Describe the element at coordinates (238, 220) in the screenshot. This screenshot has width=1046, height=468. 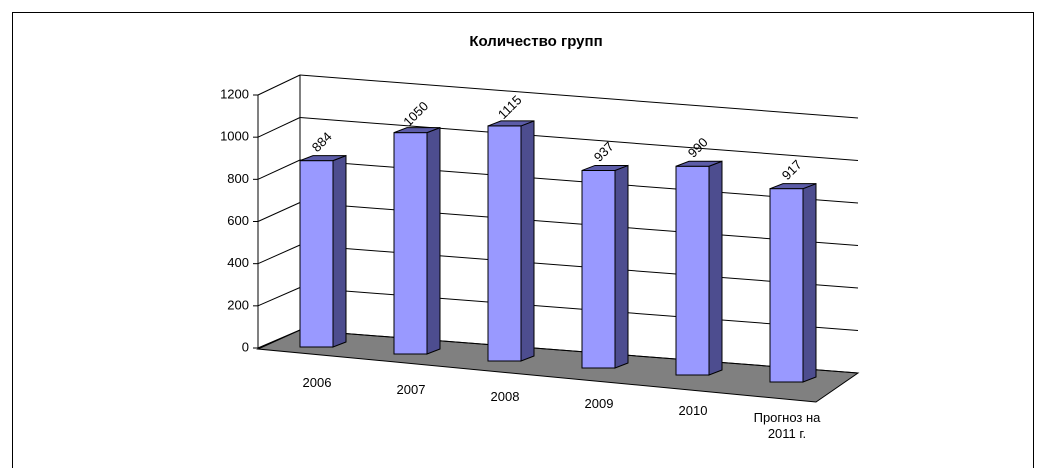
I see `y-tick-label: 600` at that location.